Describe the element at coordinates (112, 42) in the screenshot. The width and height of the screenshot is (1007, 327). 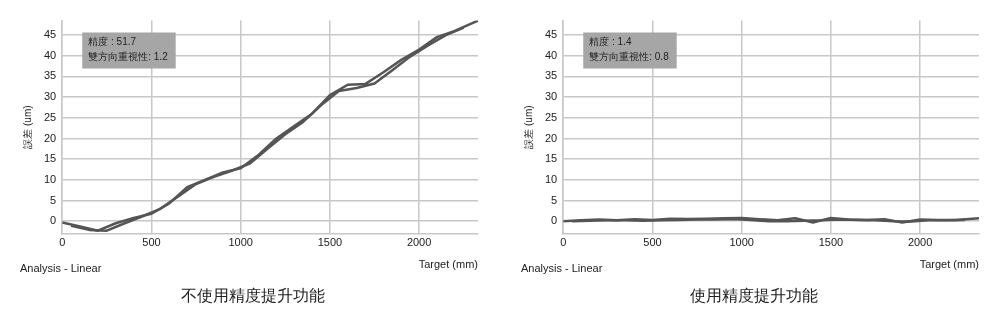
I see `annotation: 精度 : 51.7` at that location.